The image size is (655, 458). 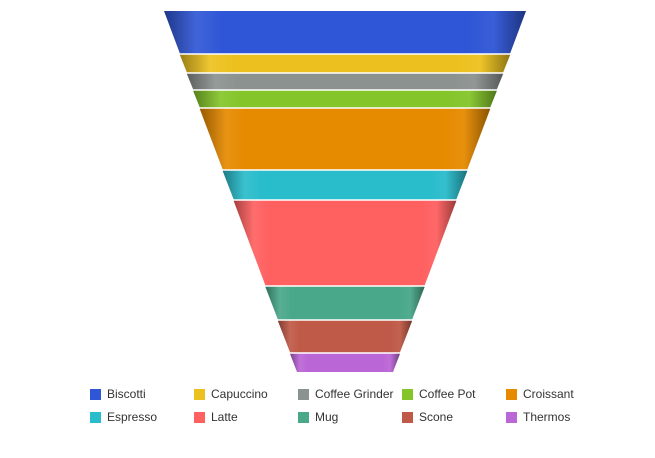 What do you see at coordinates (345, 185) in the screenshot?
I see `funnel-segment-espresso` at bounding box center [345, 185].